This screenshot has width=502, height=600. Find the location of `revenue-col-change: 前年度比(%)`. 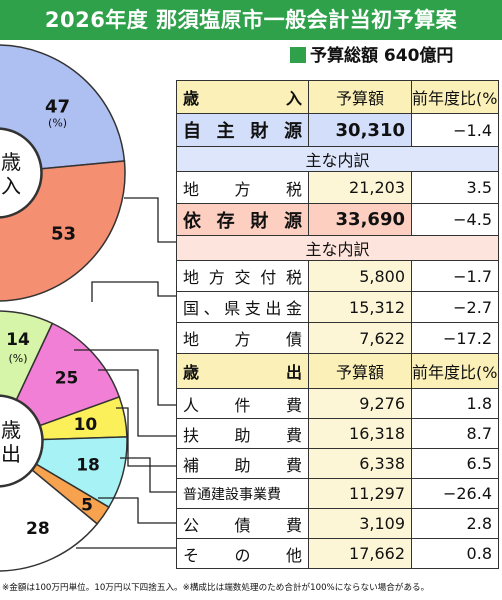

revenue-col-change: 前年度比(%) is located at coordinates (455, 97).